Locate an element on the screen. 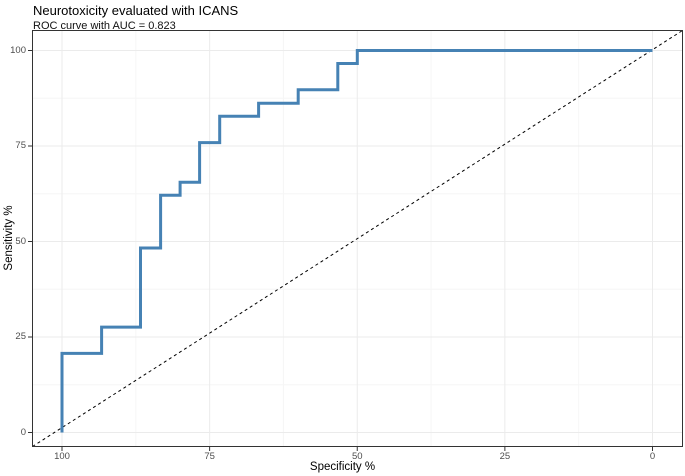 The image size is (685, 476). y-tick-label: 25 is located at coordinates (20, 336).